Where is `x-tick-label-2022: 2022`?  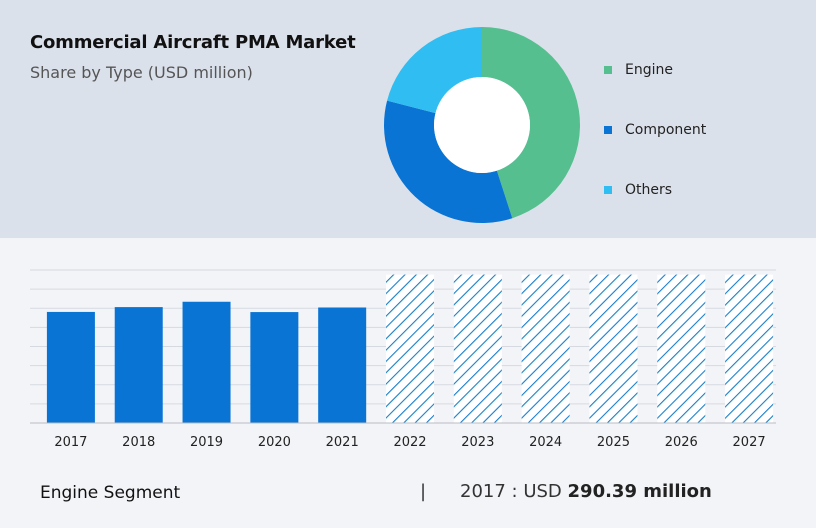
x-tick-label-2022: 2022 is located at coordinates (409, 442).